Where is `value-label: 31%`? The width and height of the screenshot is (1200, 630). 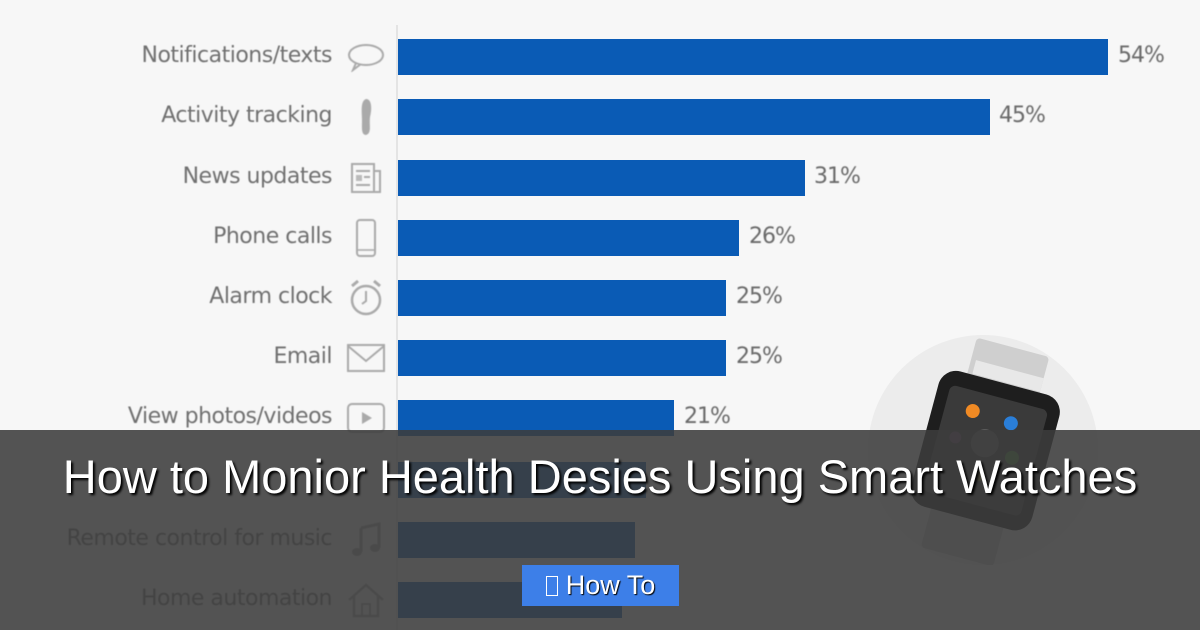 value-label: 31% is located at coordinates (837, 176).